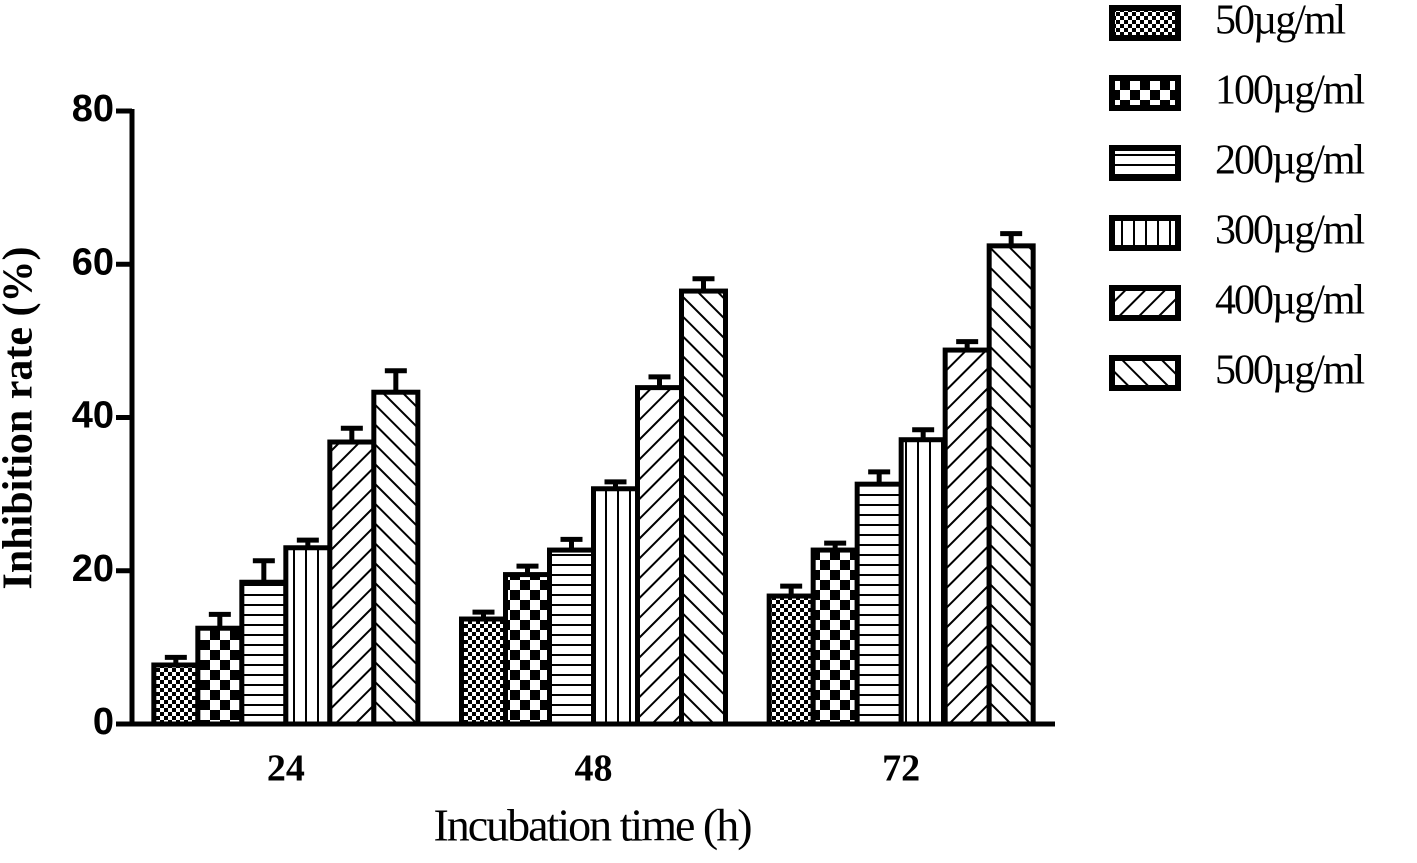  What do you see at coordinates (93, 569) in the screenshot?
I see `y-tick-label: 20` at bounding box center [93, 569].